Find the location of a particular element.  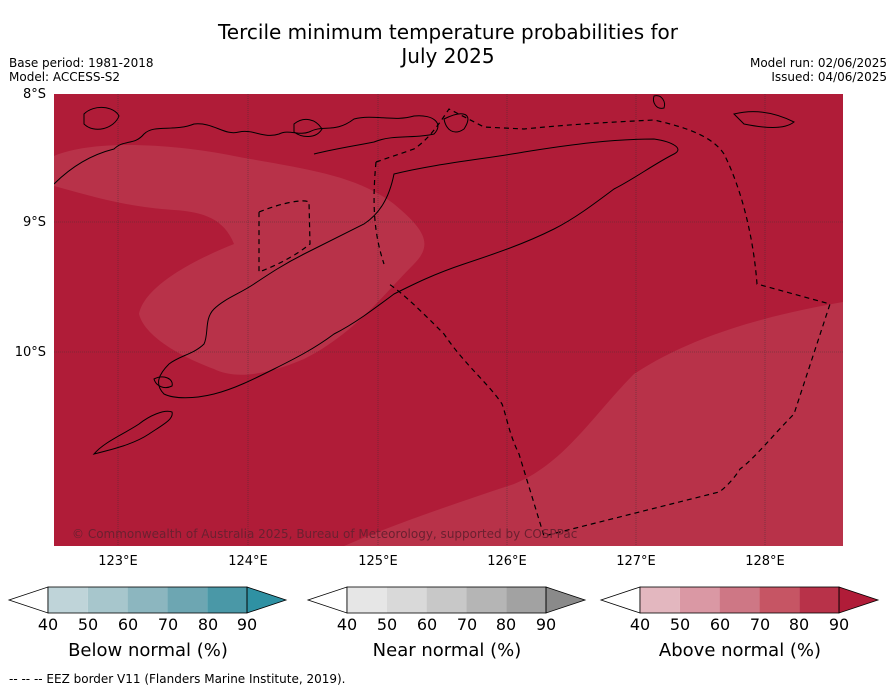

eez-border-oecusse is located at coordinates (284, 236).